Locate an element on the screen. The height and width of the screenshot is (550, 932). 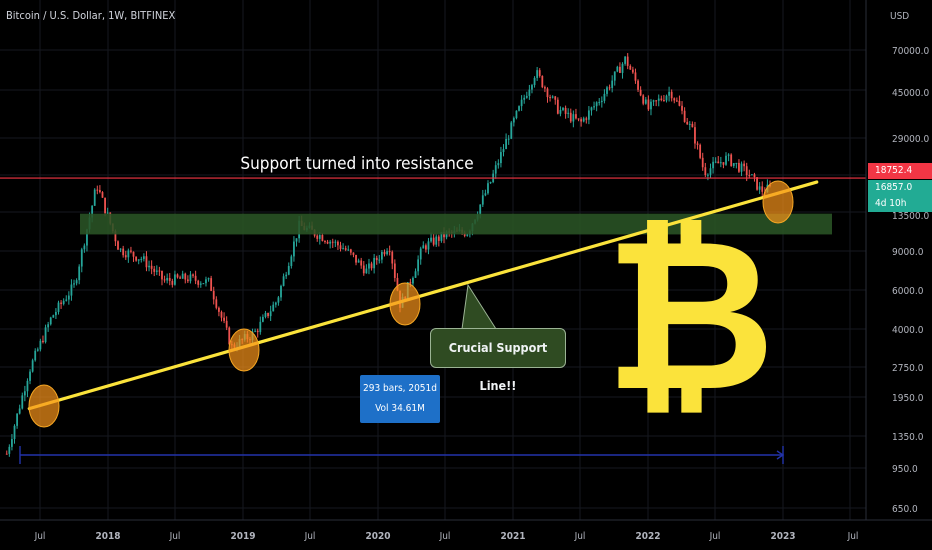
price-tick-label: 650.0 is located at coordinates (905, 509).